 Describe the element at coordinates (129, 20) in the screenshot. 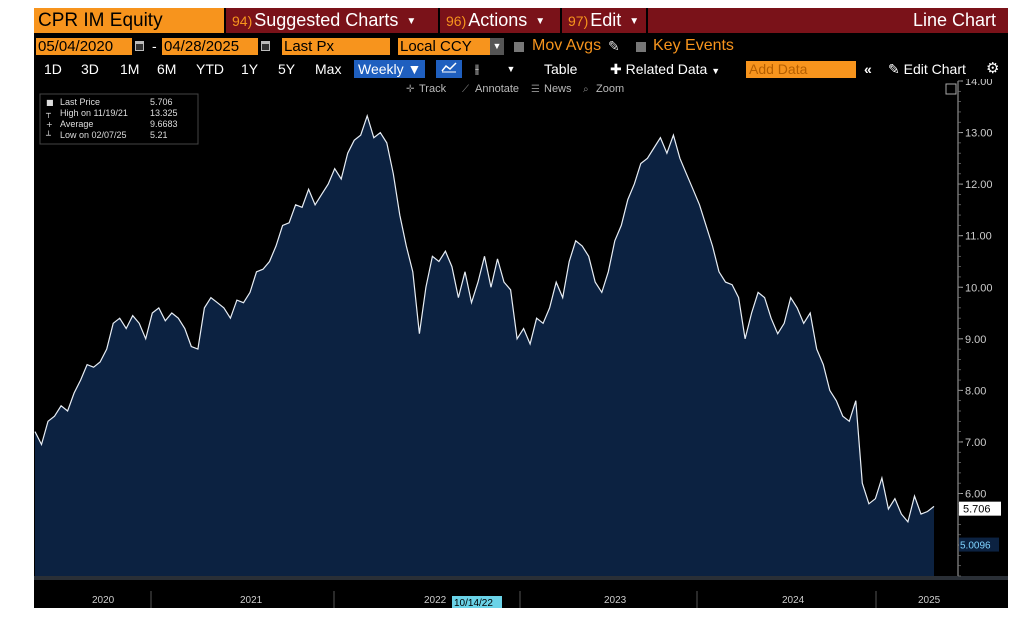

I see `security-field: CPR IM Equity` at that location.